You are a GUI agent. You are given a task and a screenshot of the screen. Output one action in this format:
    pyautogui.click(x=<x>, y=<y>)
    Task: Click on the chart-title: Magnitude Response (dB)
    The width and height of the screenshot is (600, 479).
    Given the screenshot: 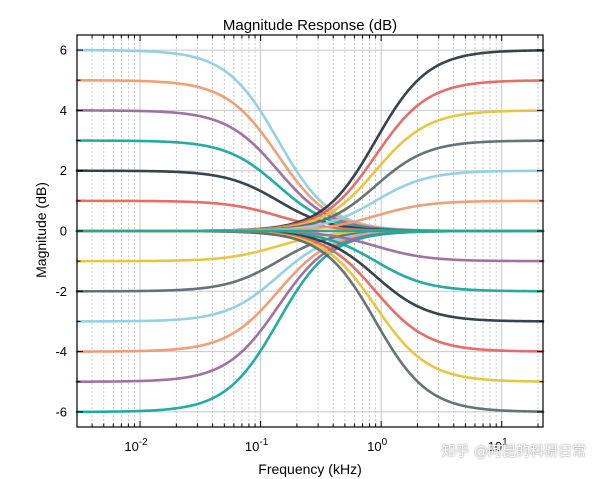 What is the action you would take?
    pyautogui.click(x=310, y=25)
    